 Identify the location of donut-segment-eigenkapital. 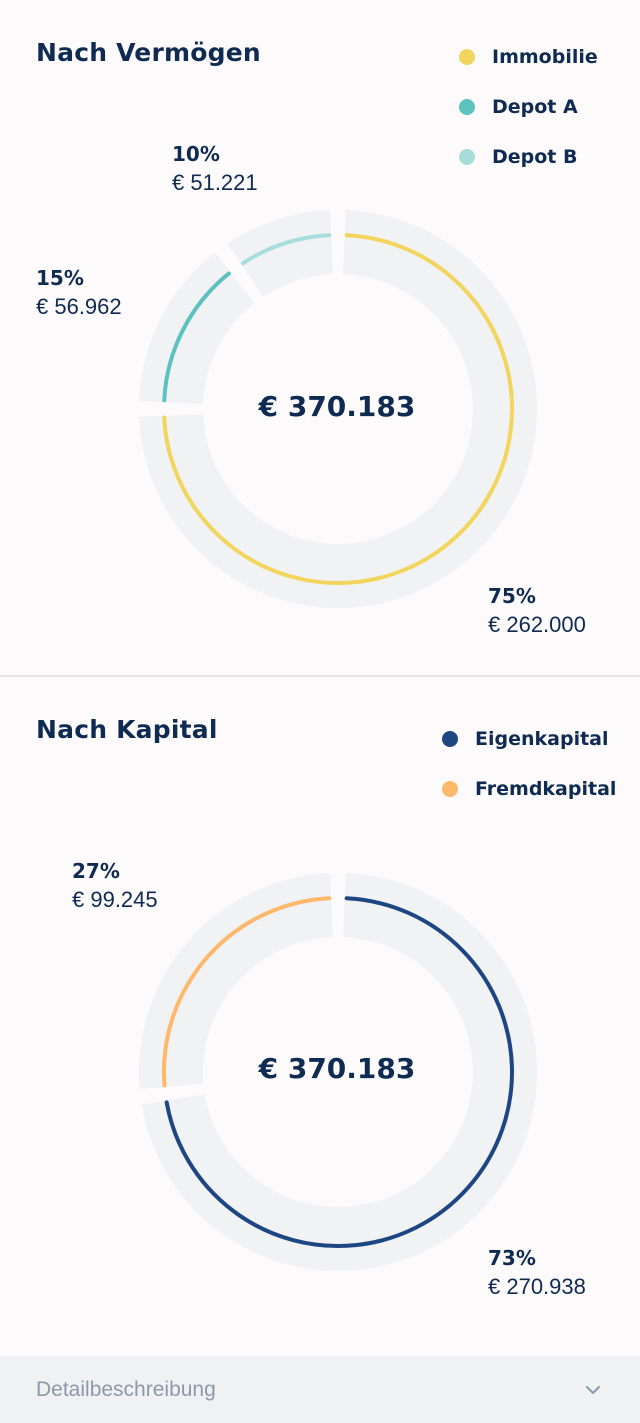
(339, 1072).